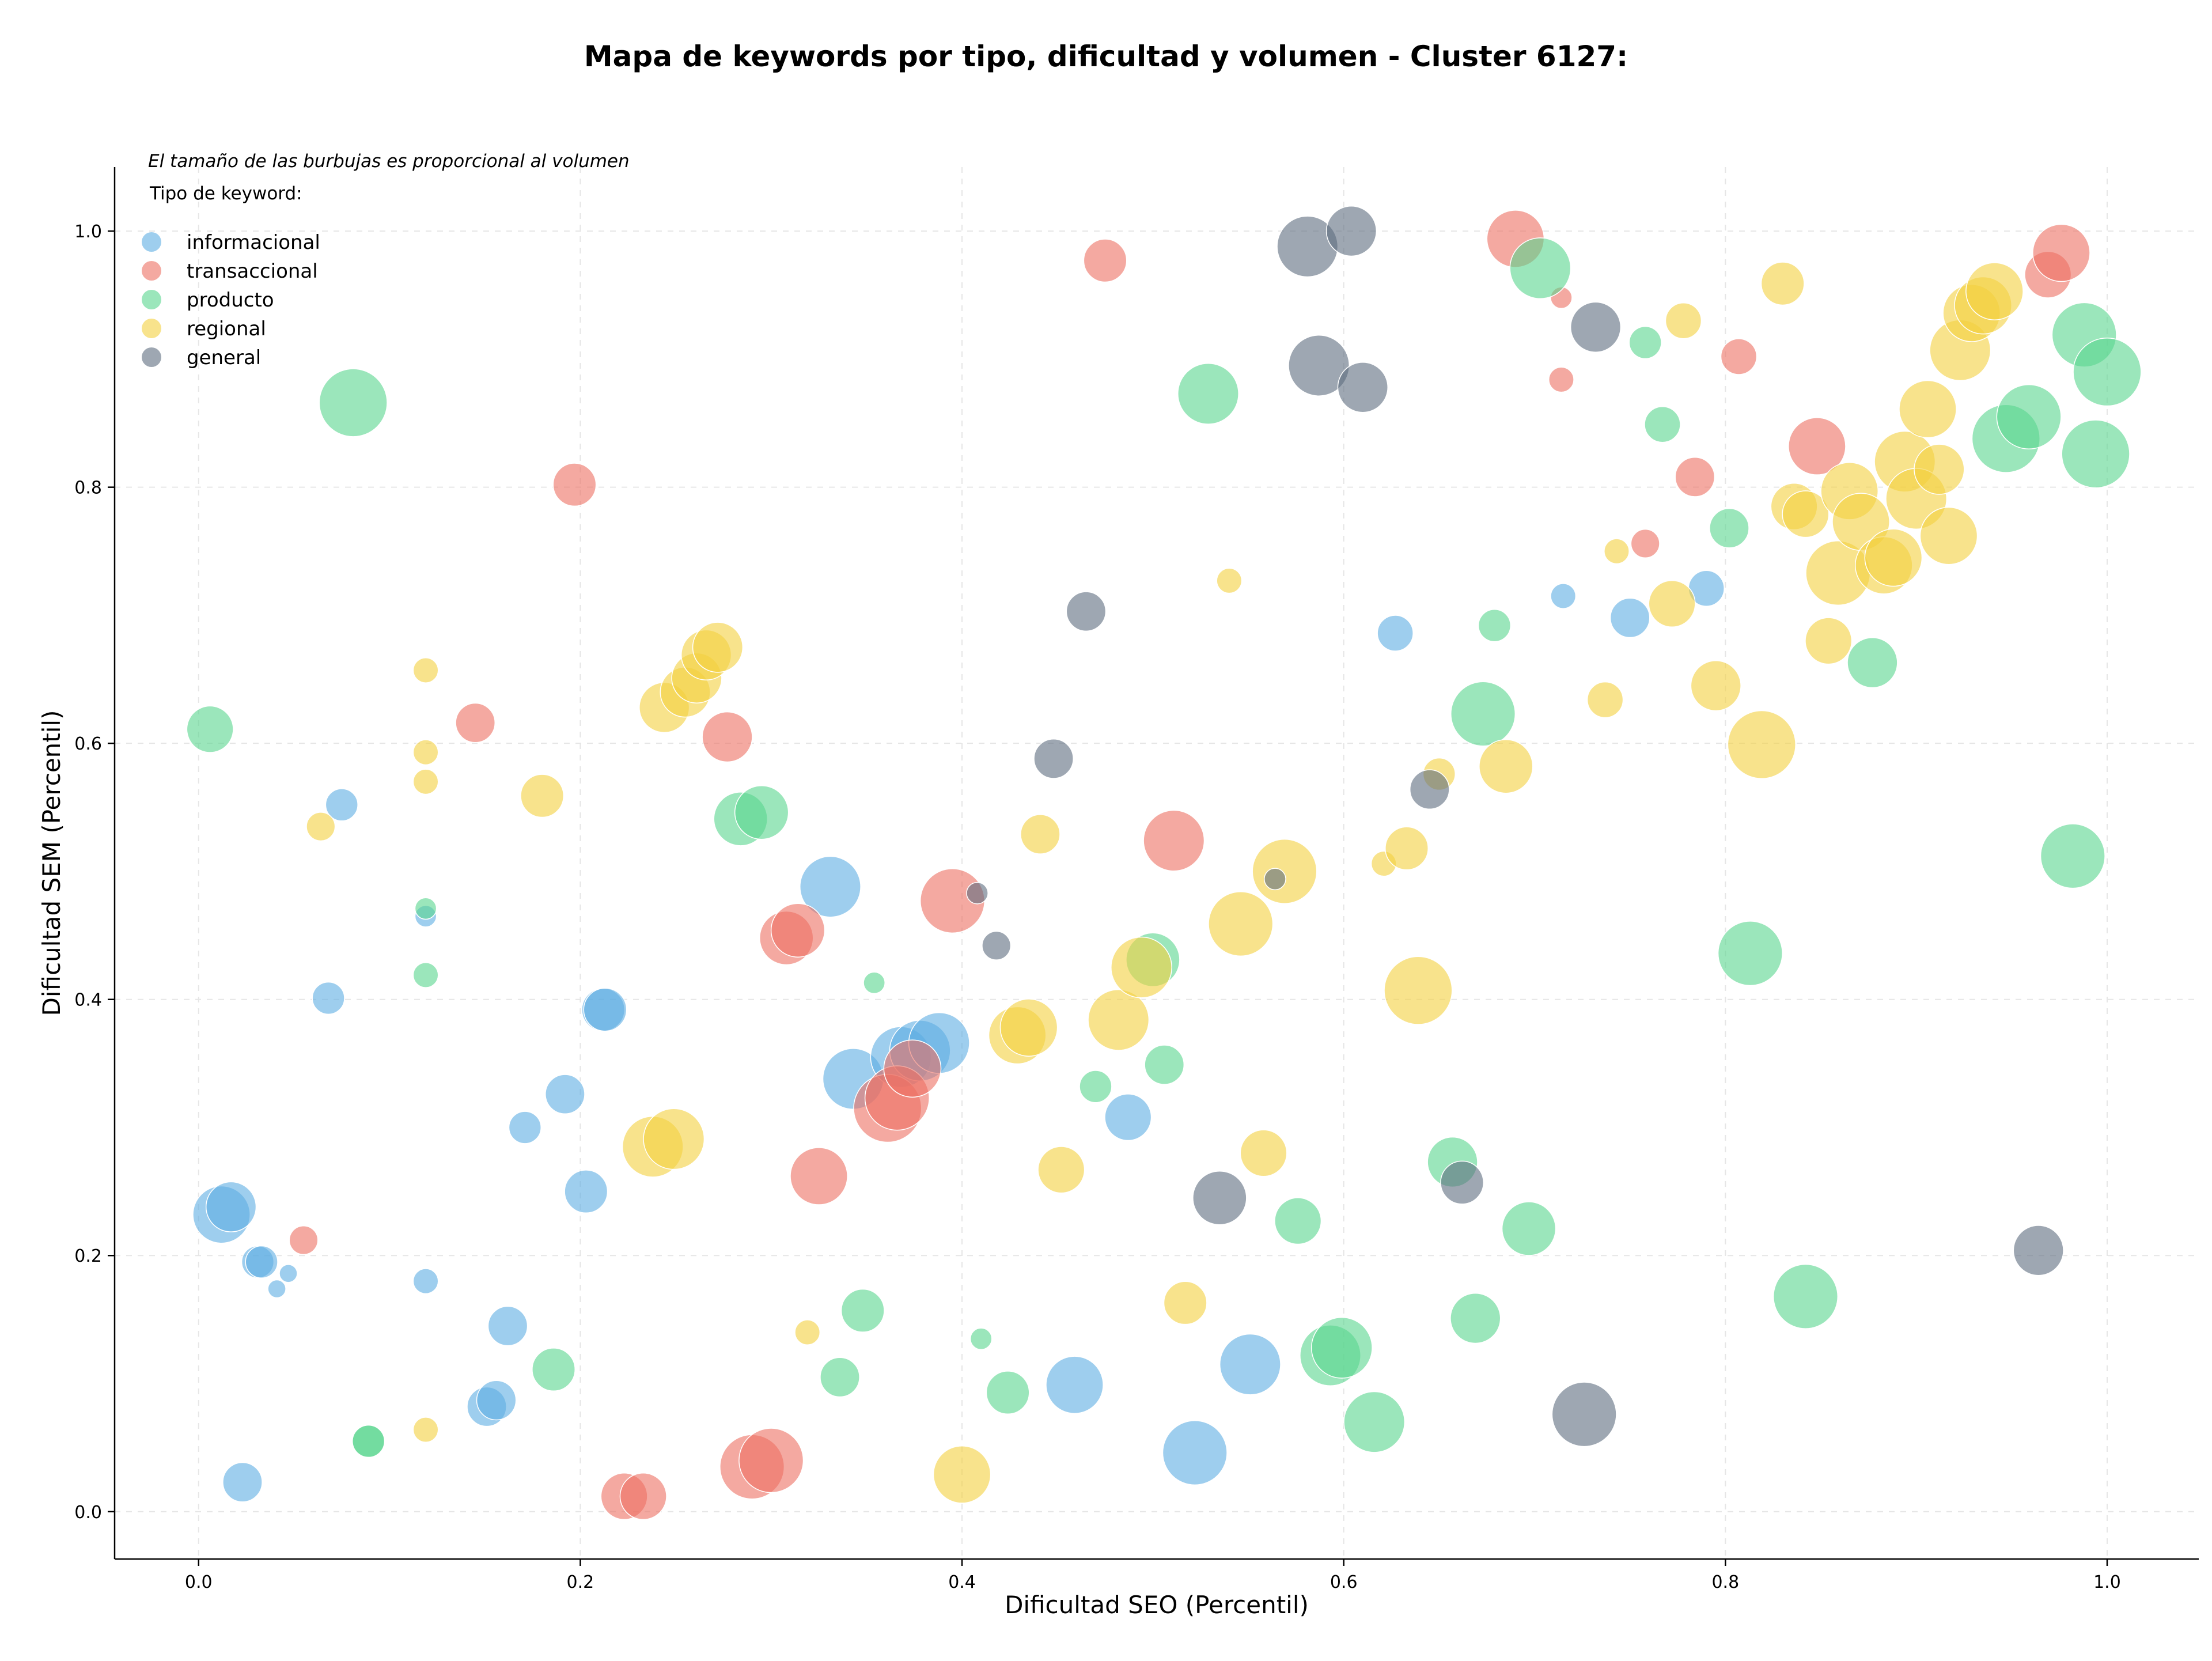  Describe the element at coordinates (51, 863) in the screenshot. I see `y-axis-label: Dificultad SEM (Percentil)` at that location.